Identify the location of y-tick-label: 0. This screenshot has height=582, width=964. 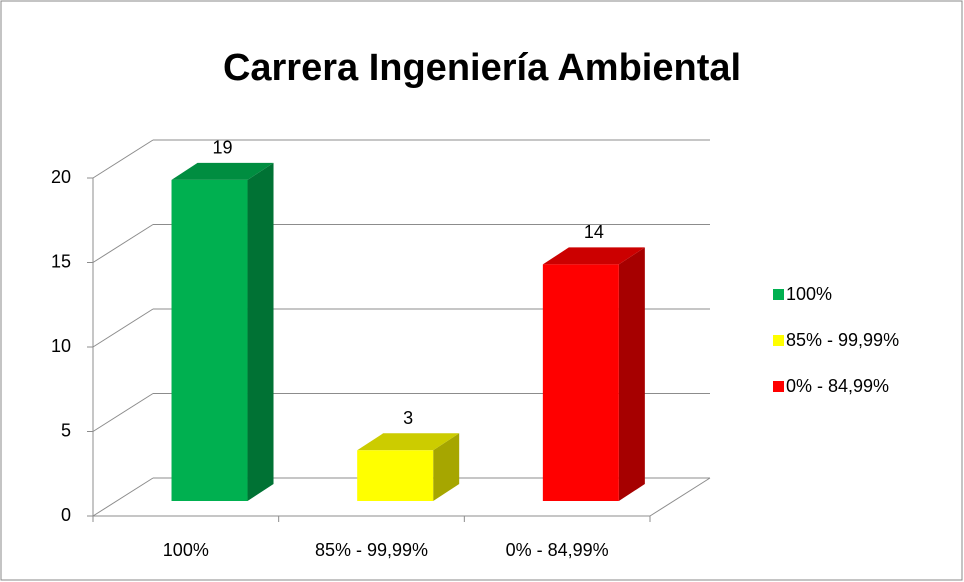
(66, 515).